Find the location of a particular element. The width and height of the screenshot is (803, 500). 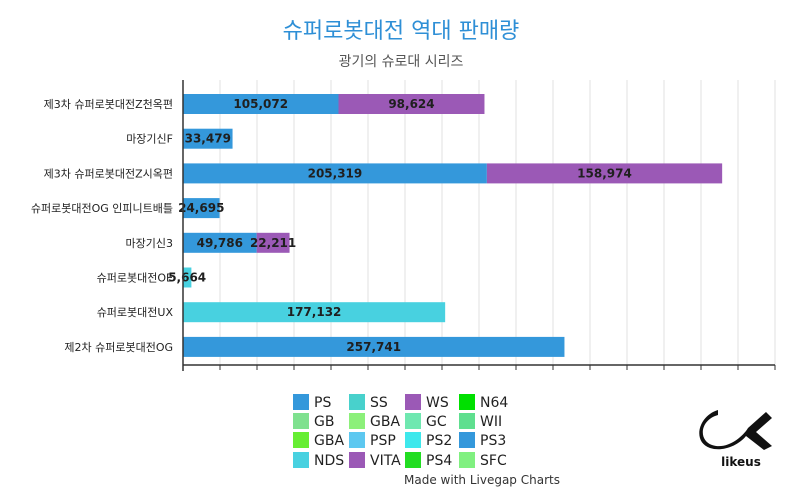

bar-value-label: 22,211 is located at coordinates (273, 243).